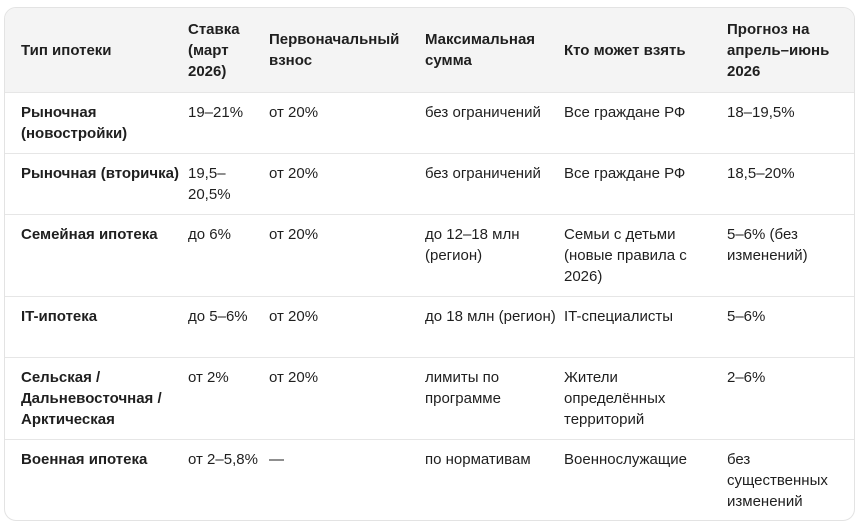 This screenshot has width=863, height=528. I want to click on cell-type: Военная ипотека, so click(84, 459).